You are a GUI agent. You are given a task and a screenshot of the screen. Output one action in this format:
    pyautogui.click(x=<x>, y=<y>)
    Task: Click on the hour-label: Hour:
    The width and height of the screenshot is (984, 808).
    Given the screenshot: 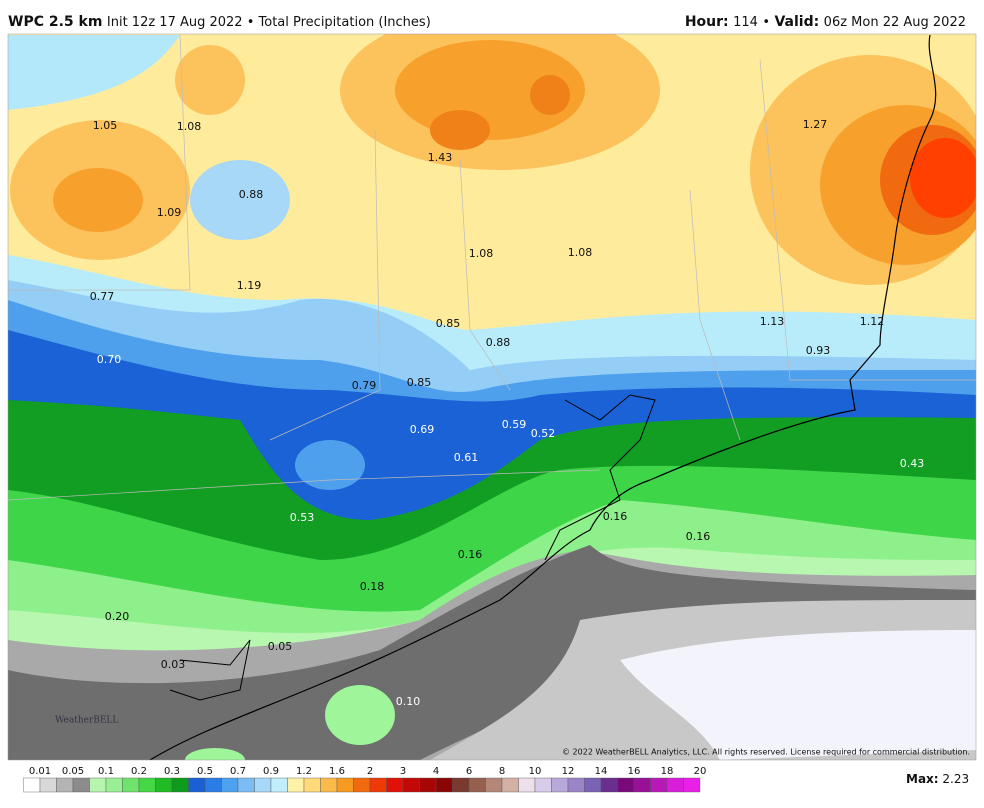 What is the action you would take?
    pyautogui.click(x=707, y=22)
    